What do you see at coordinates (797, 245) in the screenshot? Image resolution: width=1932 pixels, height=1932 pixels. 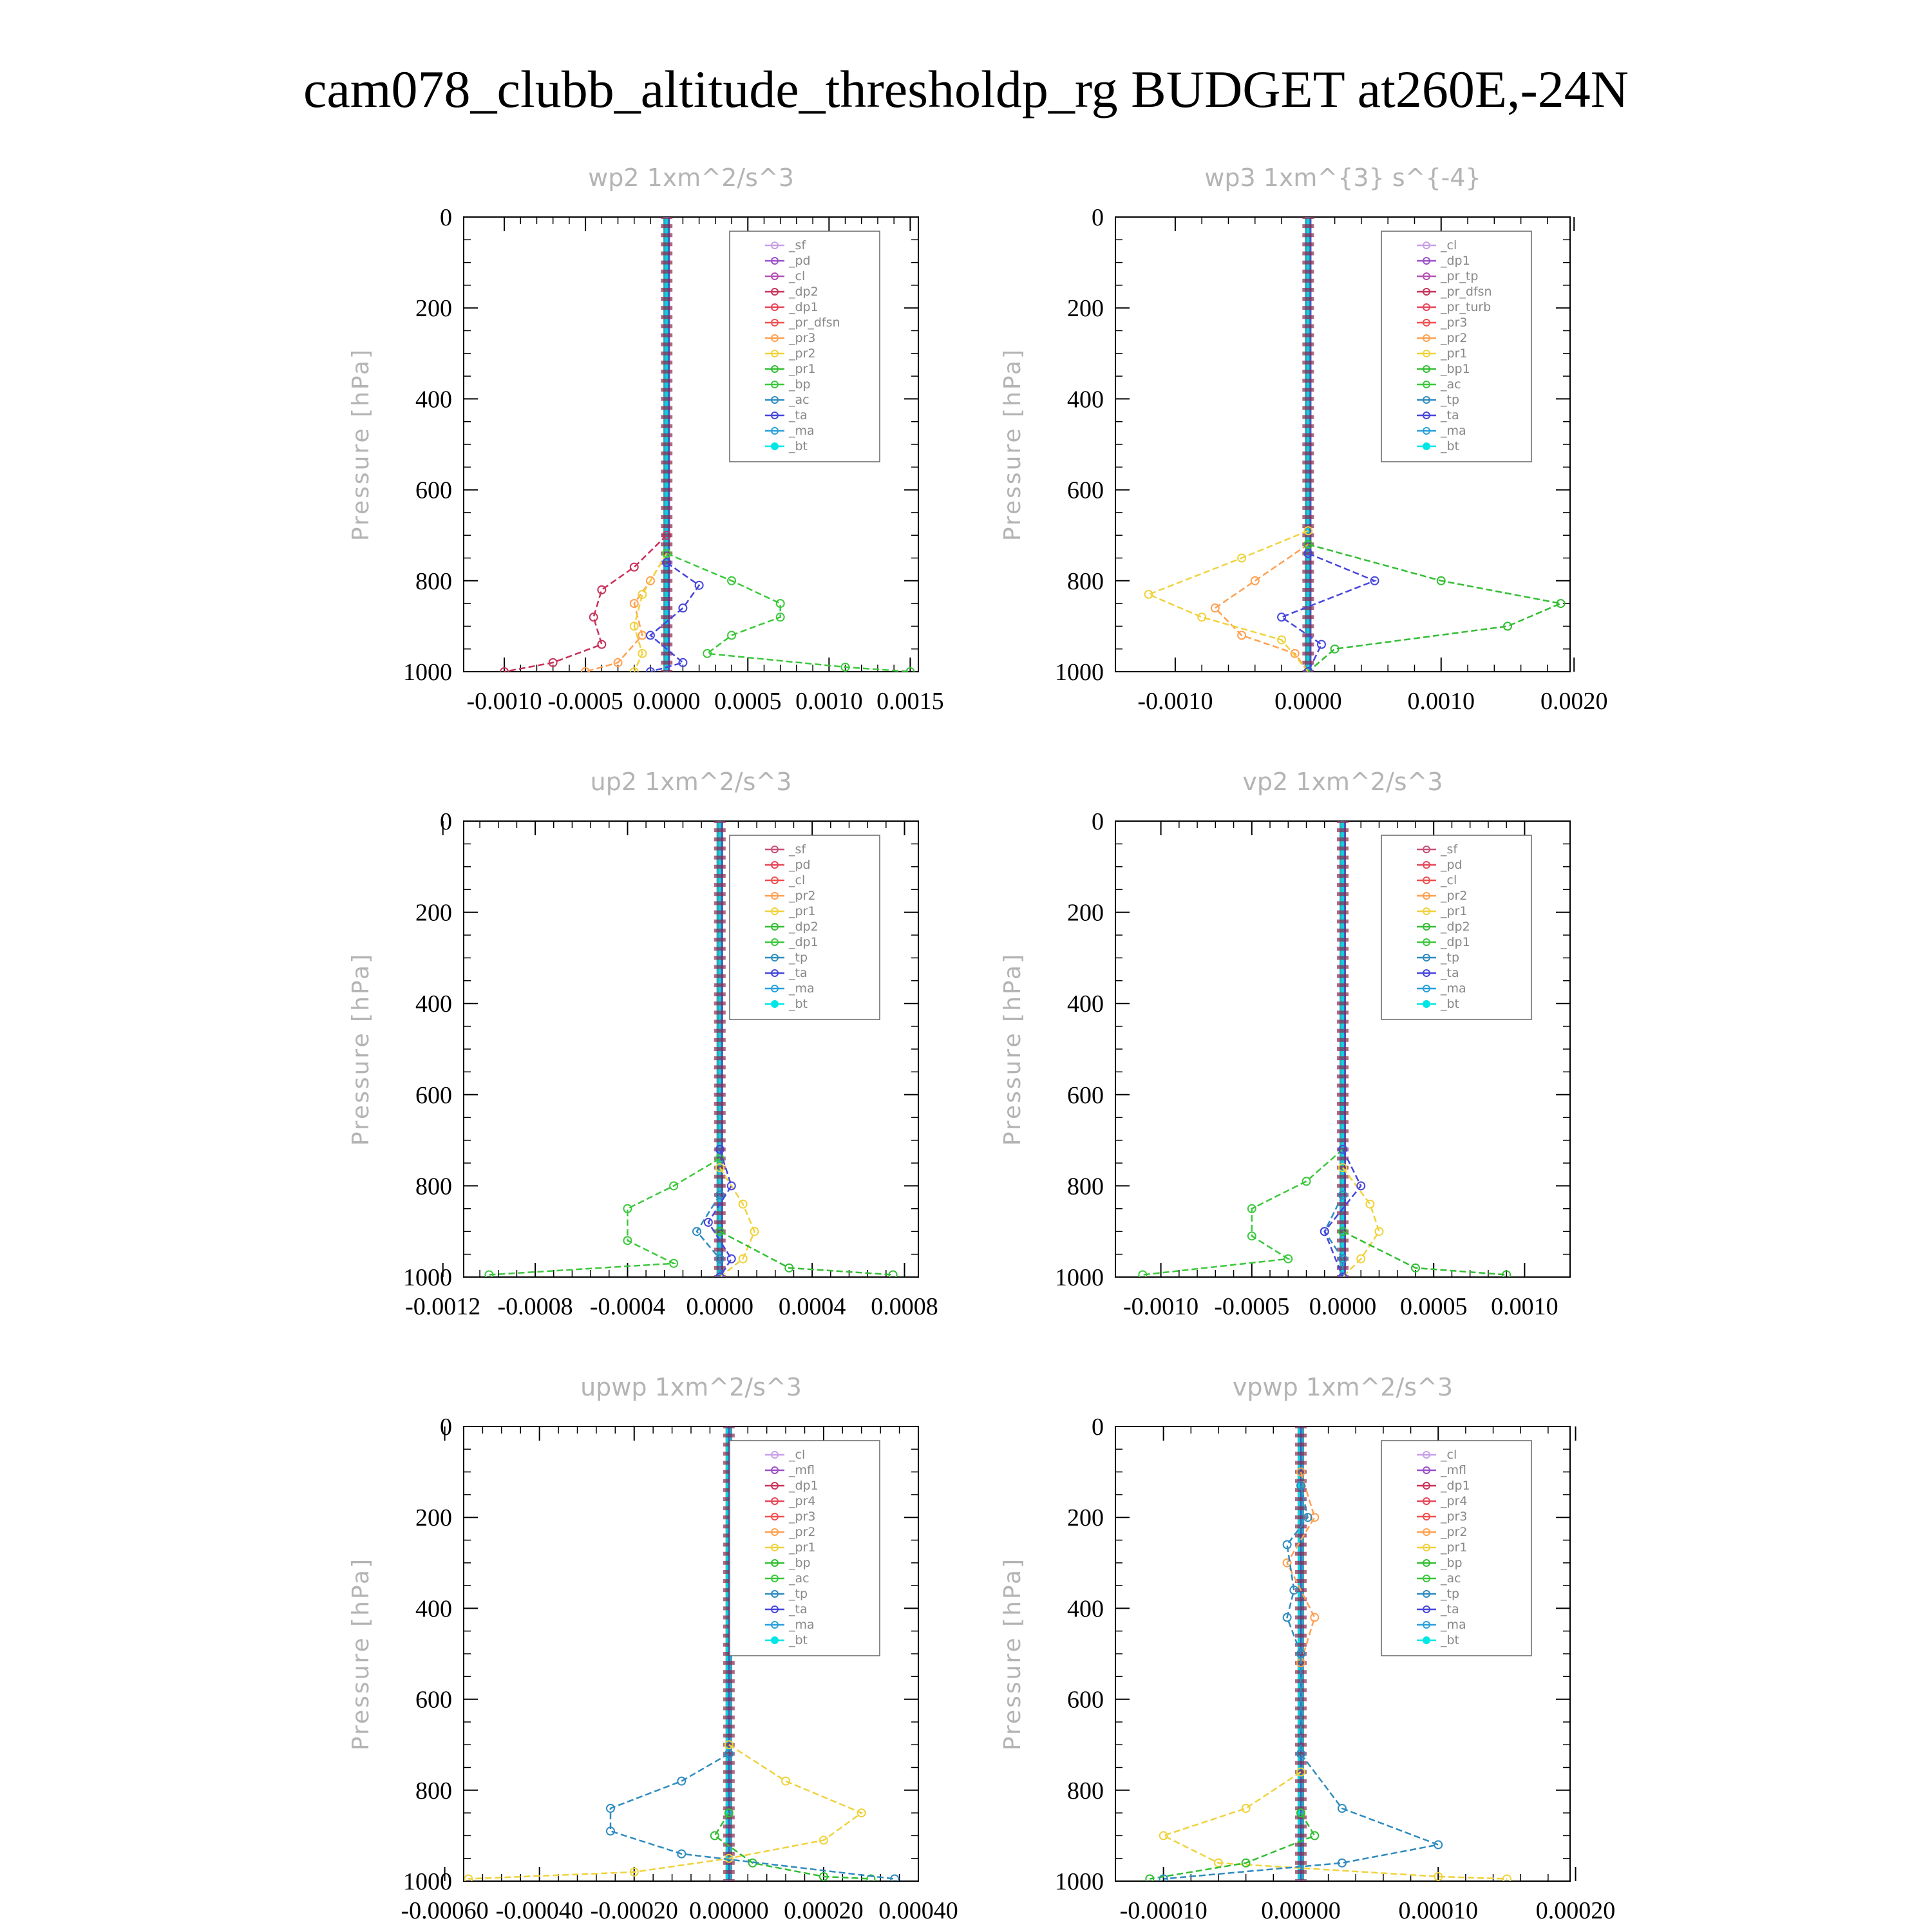 I see `legend-label: _sf` at bounding box center [797, 245].